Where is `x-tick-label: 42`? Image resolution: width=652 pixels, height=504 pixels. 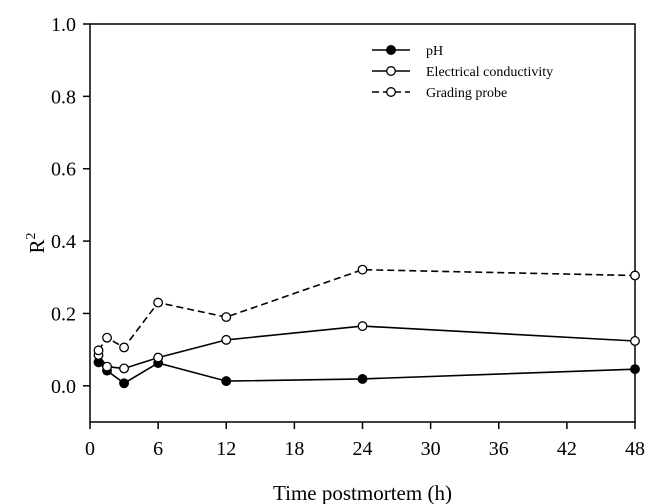 x-tick-label: 42 is located at coordinates (567, 449).